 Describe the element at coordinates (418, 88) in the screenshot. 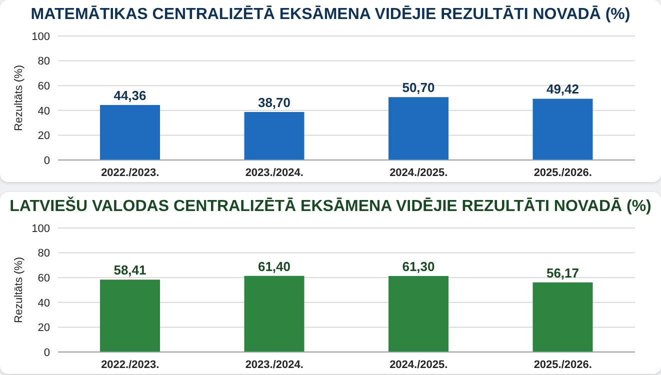

I see `data-label: 50,70` at that location.